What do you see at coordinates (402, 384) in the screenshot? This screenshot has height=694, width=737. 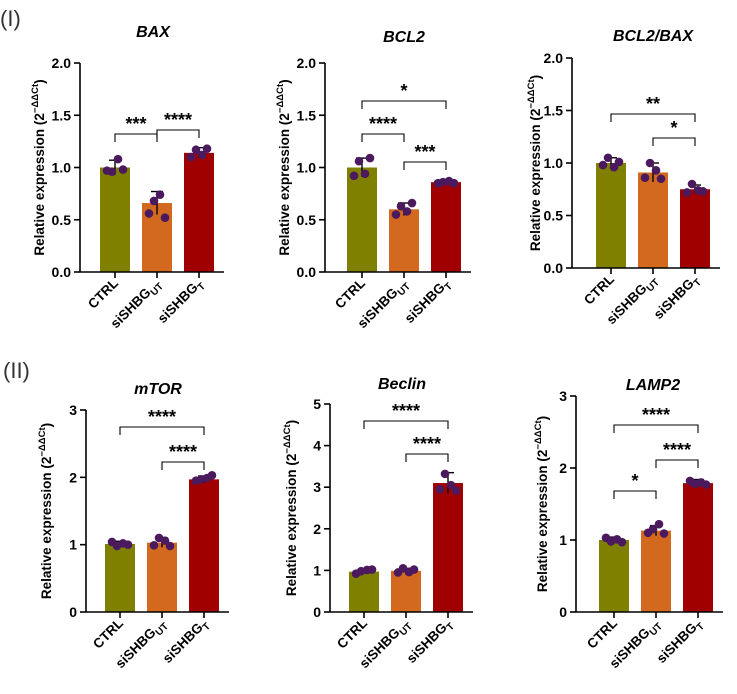 I see `chart-title: Beclin` at bounding box center [402, 384].